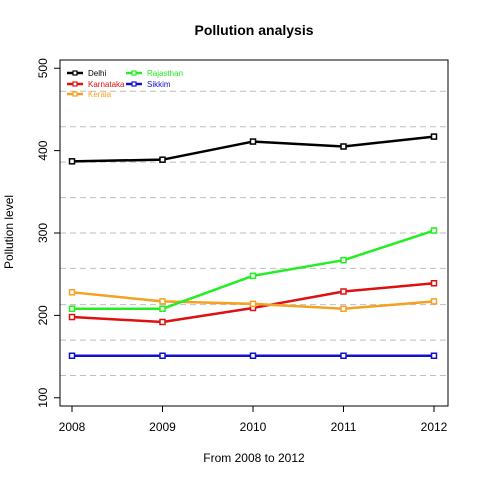  What do you see at coordinates (9, 232) in the screenshot?
I see `y-axis-label: Pollution level` at bounding box center [9, 232].